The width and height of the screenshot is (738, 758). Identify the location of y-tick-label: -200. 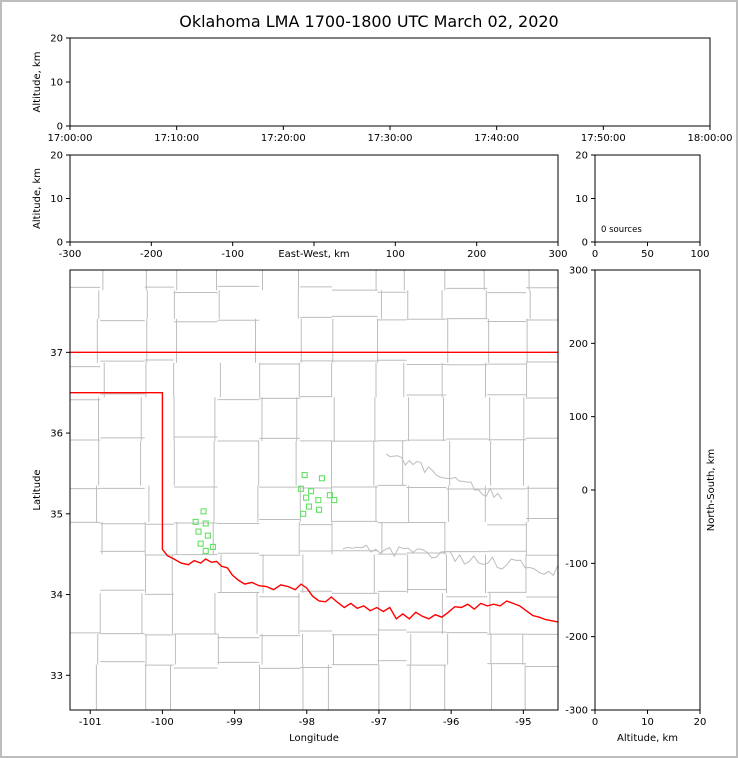
(576, 637).